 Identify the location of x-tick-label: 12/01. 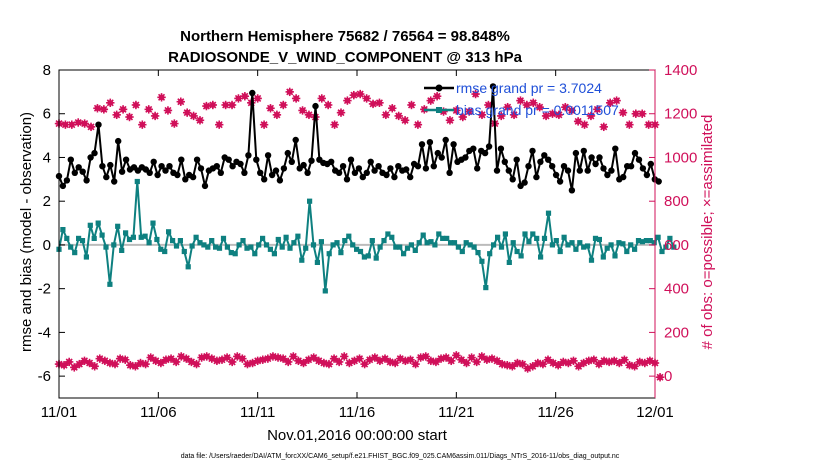
(655, 412).